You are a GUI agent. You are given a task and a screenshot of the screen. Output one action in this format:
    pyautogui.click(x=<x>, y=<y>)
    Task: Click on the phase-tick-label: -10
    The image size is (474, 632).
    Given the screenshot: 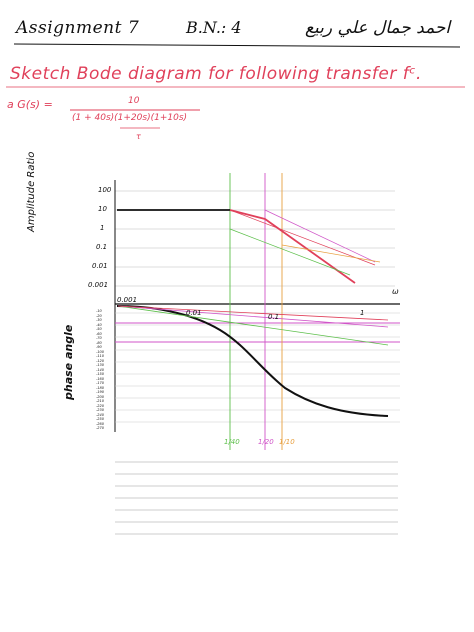 What is the action you would take?
    pyautogui.click(x=99, y=311)
    